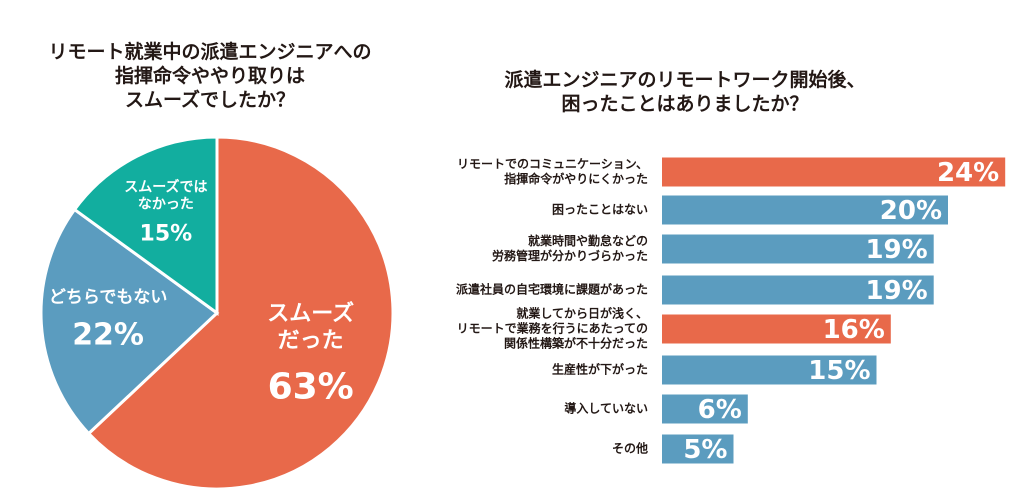  I want to click on category-label: リモートでのコミュニケーション、 指揮命令がやりにくかった, so click(552, 172).